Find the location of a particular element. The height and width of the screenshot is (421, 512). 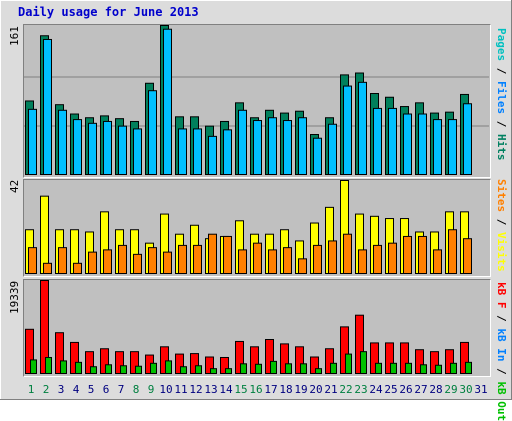

day-label-8: 8 is located at coordinates (136, 389).